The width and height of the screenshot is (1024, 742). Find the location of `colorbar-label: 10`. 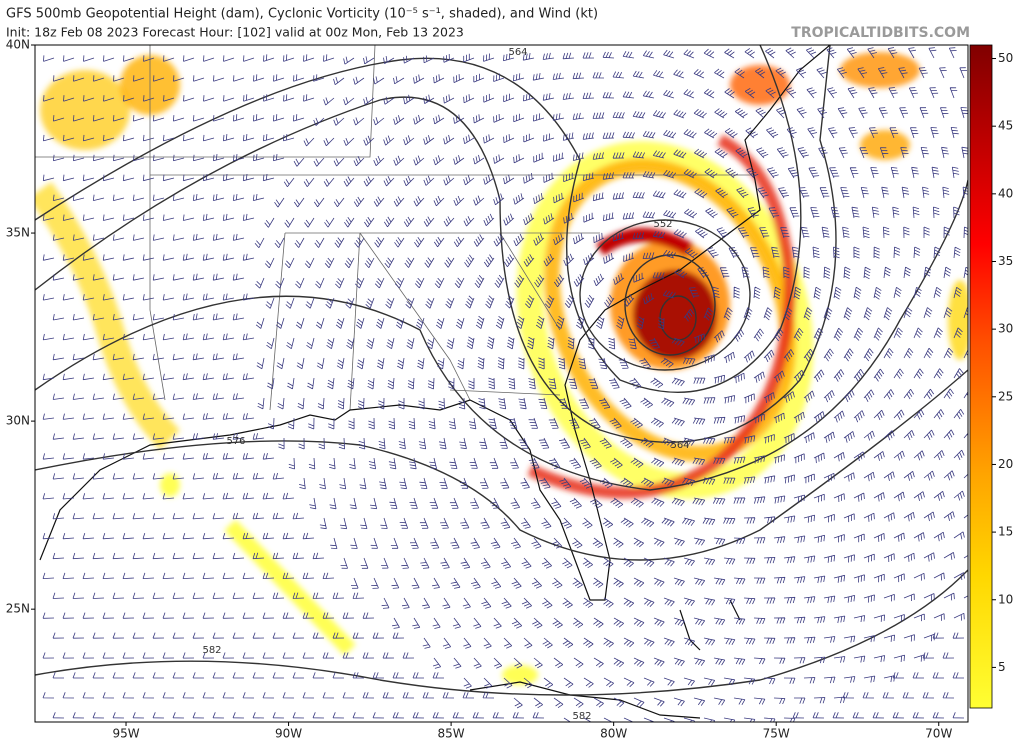

colorbar-label: 10 is located at coordinates (1005, 599).